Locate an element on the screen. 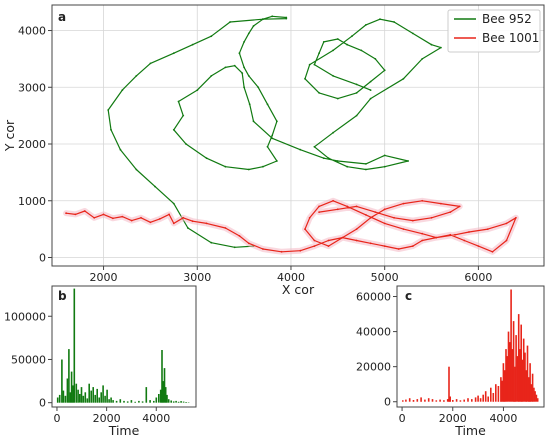 This screenshot has width=550, height=438. series-bee-1001-line is located at coordinates (291, 226).